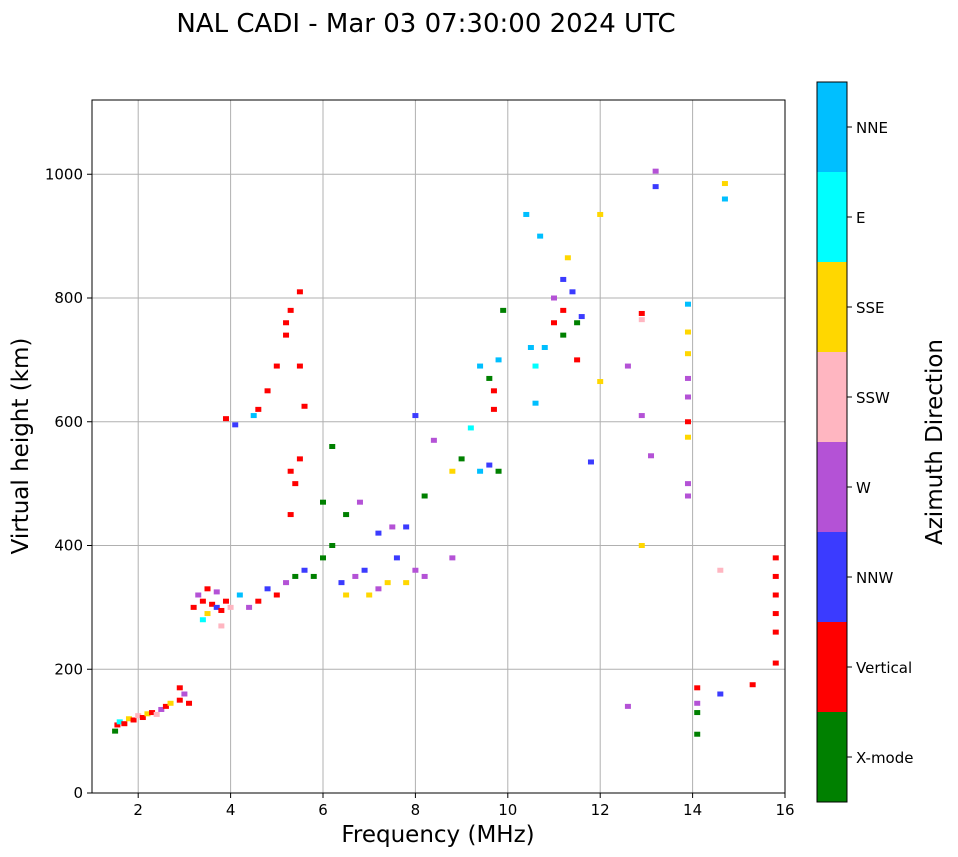 The image size is (958, 857). What do you see at coordinates (507, 810) in the screenshot?
I see `x-tick-label: 10` at bounding box center [507, 810].